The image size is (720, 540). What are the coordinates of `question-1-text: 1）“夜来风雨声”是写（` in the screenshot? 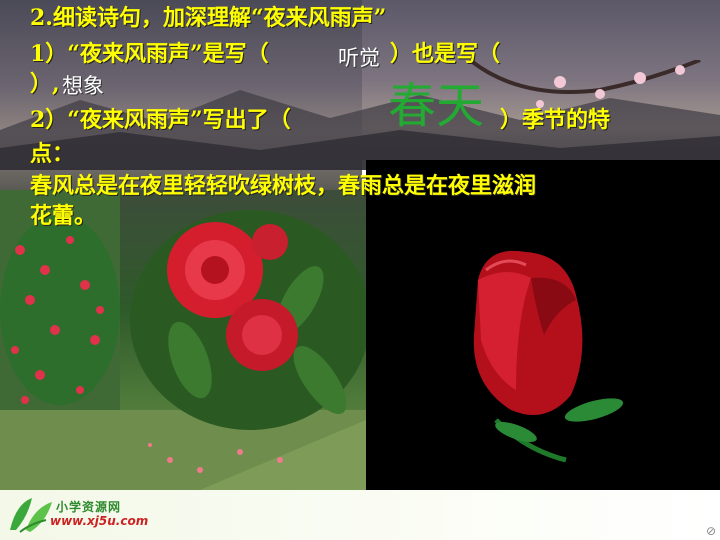 It's located at (149, 54).